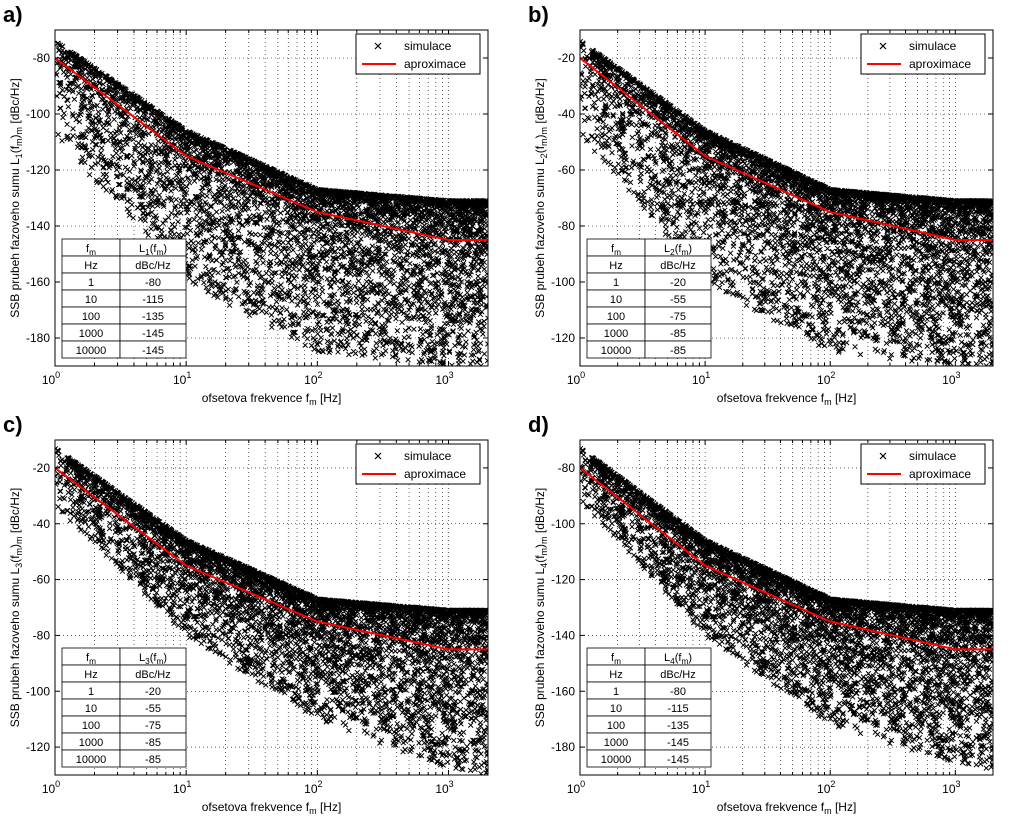 This screenshot has width=1017, height=825. What do you see at coordinates (616, 692) in the screenshot?
I see `table-cell-text: 1` at bounding box center [616, 692].